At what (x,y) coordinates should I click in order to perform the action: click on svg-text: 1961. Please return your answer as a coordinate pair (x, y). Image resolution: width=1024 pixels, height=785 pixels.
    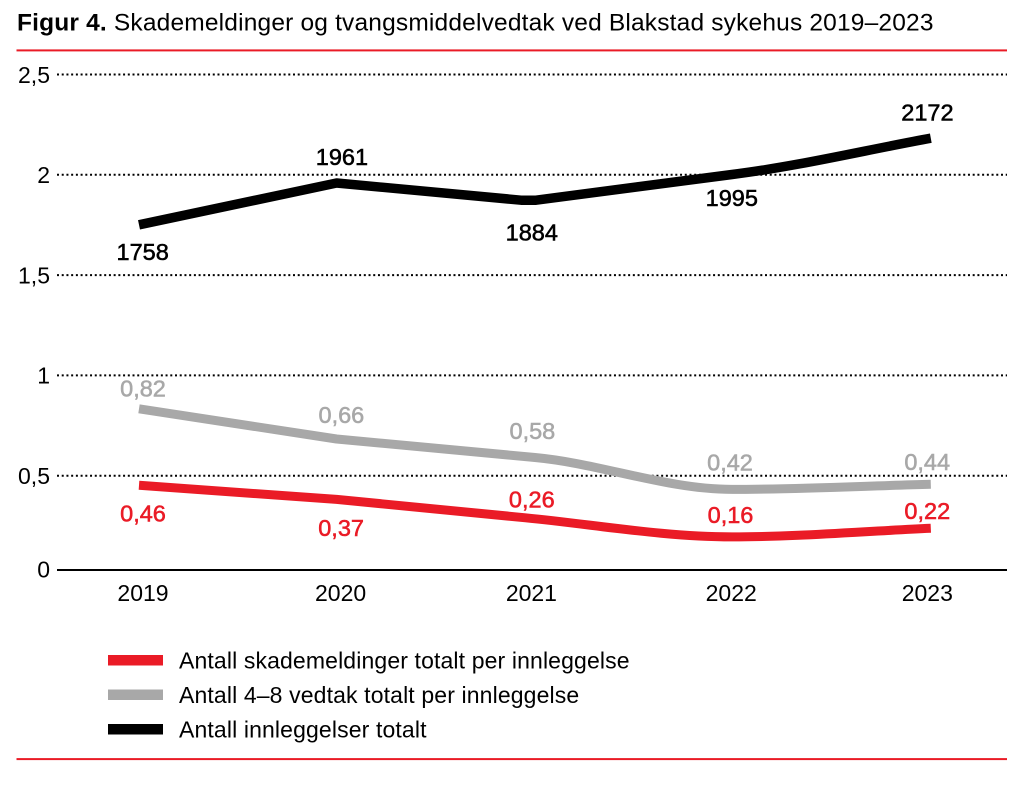
    Looking at the image, I should click on (342, 157).